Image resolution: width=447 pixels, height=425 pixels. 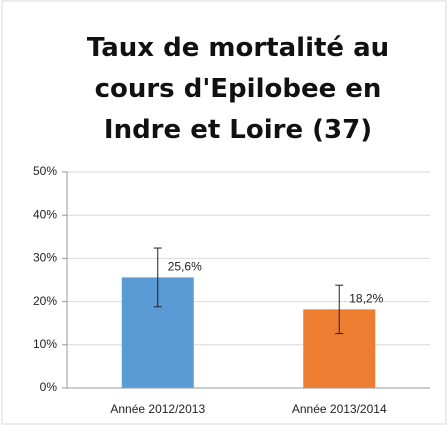 What do you see at coordinates (45, 214) in the screenshot?
I see `y-tick-label: 40%` at bounding box center [45, 214].